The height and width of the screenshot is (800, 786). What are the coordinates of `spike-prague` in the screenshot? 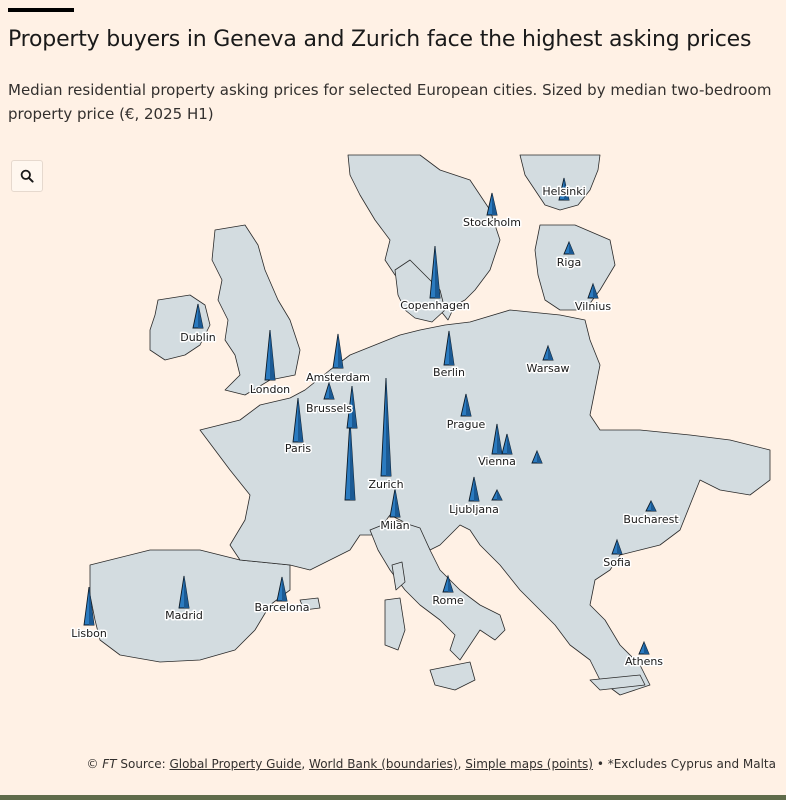 It's located at (466, 405).